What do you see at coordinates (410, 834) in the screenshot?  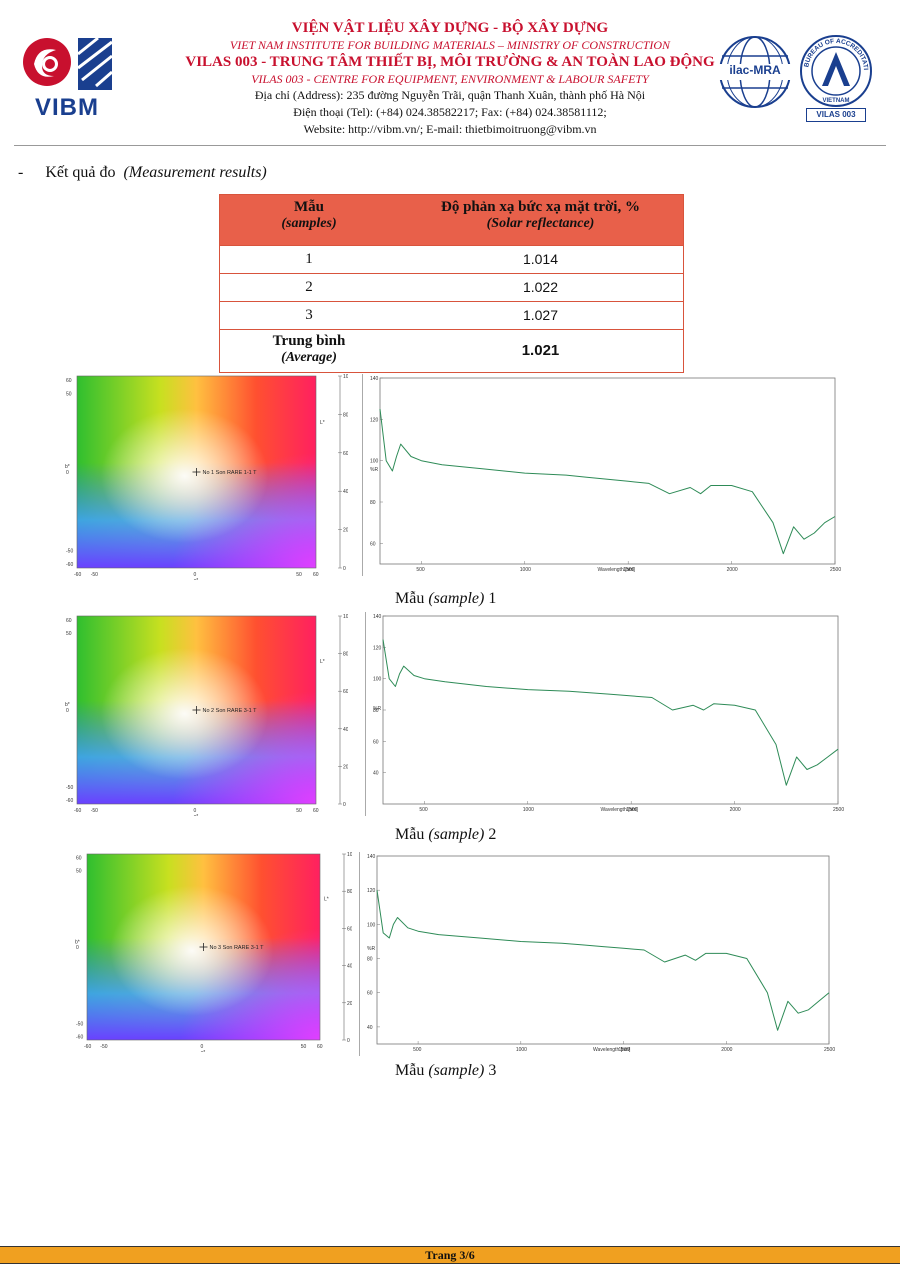 I see `sample-caption-vi: Mẫu` at bounding box center [410, 834].